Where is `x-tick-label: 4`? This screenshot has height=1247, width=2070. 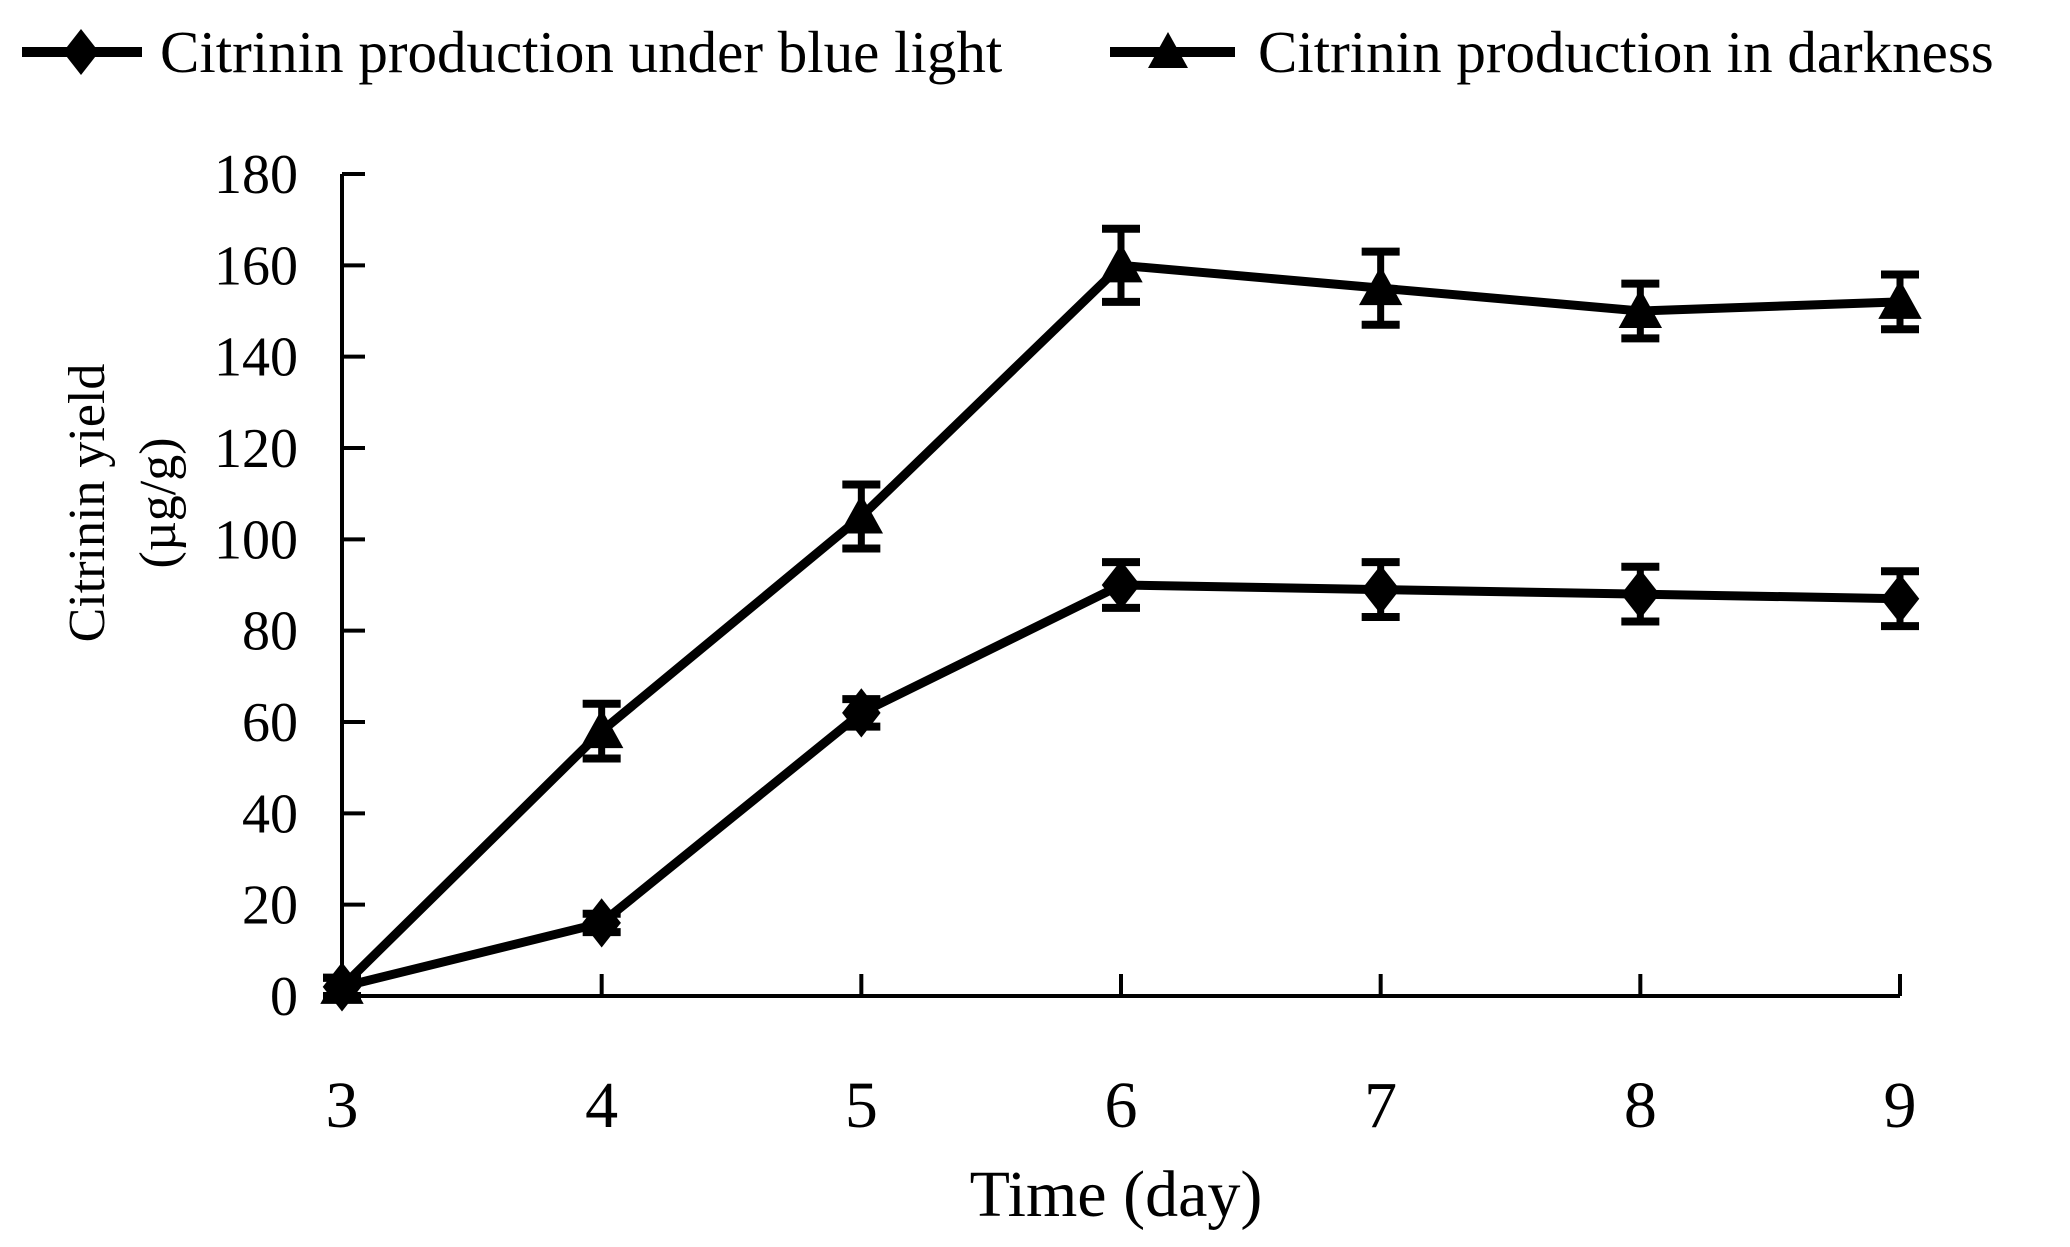 x-tick-label: 4 is located at coordinates (601, 1105).